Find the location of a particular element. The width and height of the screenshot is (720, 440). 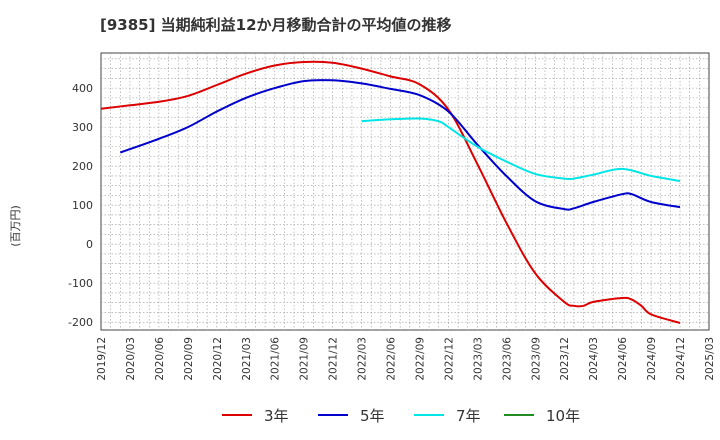

x-tick-label: 2021/03 is located at coordinates (247, 359).